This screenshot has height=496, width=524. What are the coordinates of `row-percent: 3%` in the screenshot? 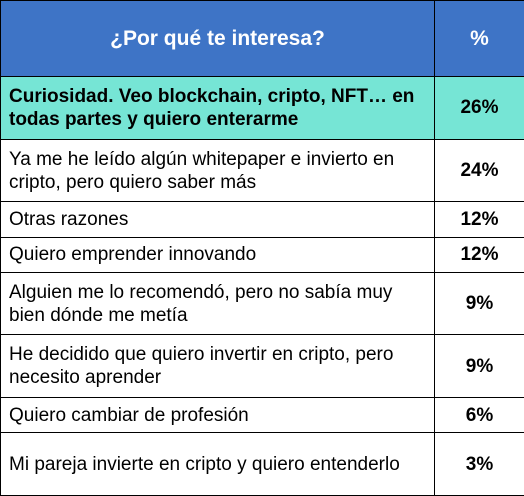 It's located at (479, 464).